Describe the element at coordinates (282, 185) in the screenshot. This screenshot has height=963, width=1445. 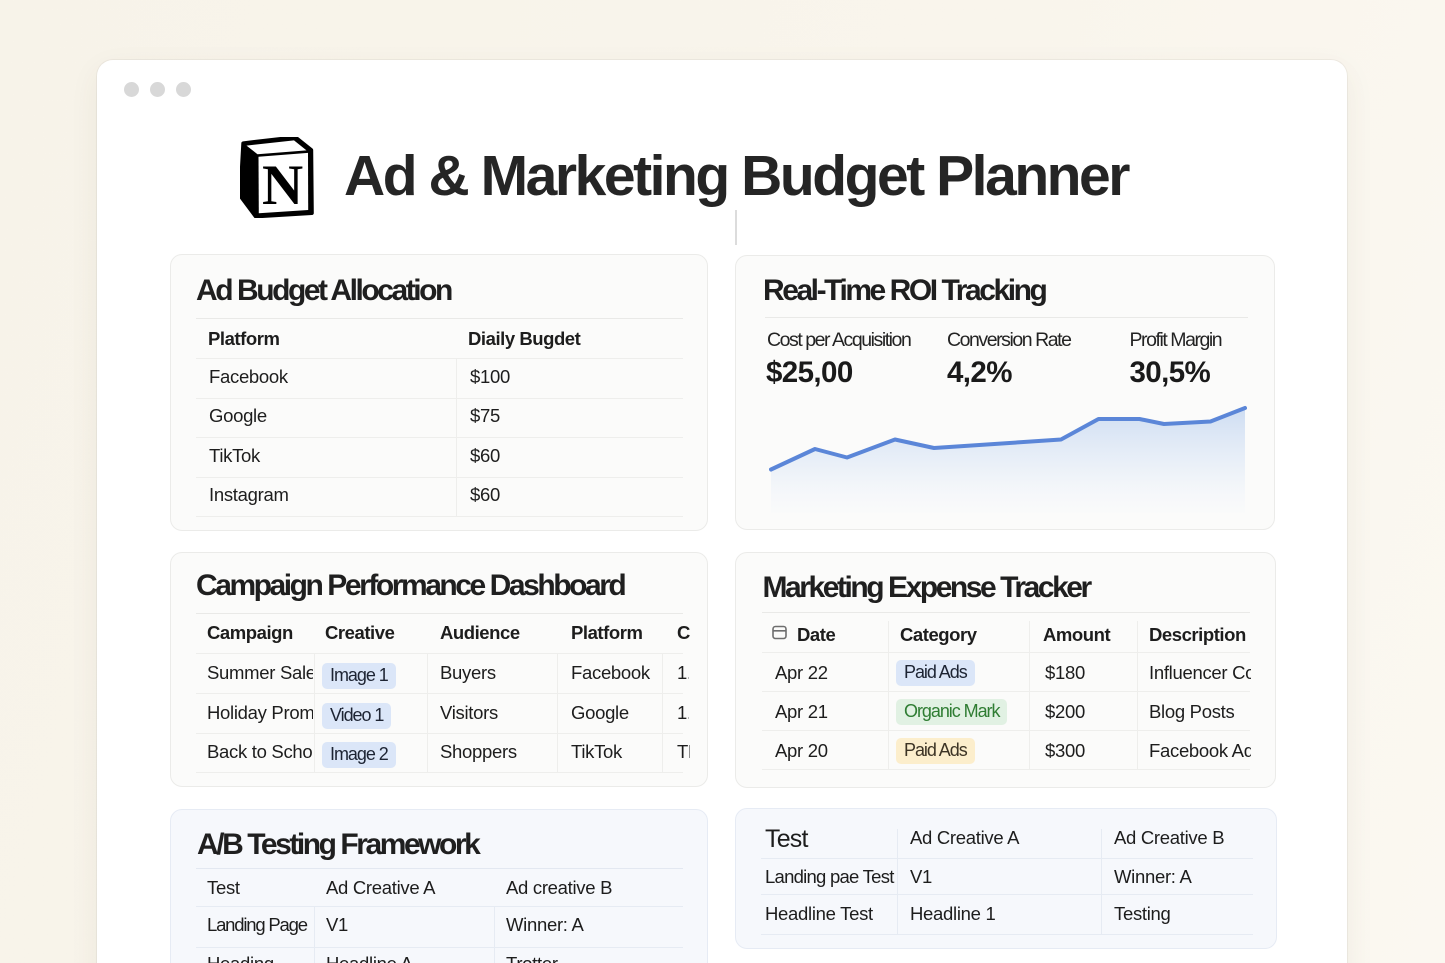
I see `svg-text: N` at that location.